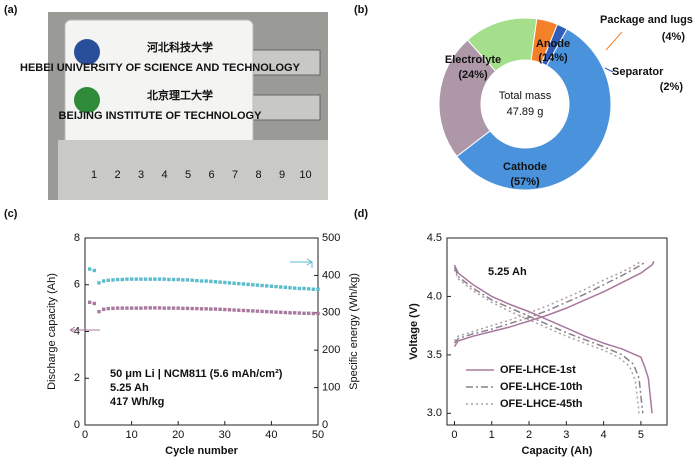  I want to click on slice-value-label: (57%), so click(525, 182).